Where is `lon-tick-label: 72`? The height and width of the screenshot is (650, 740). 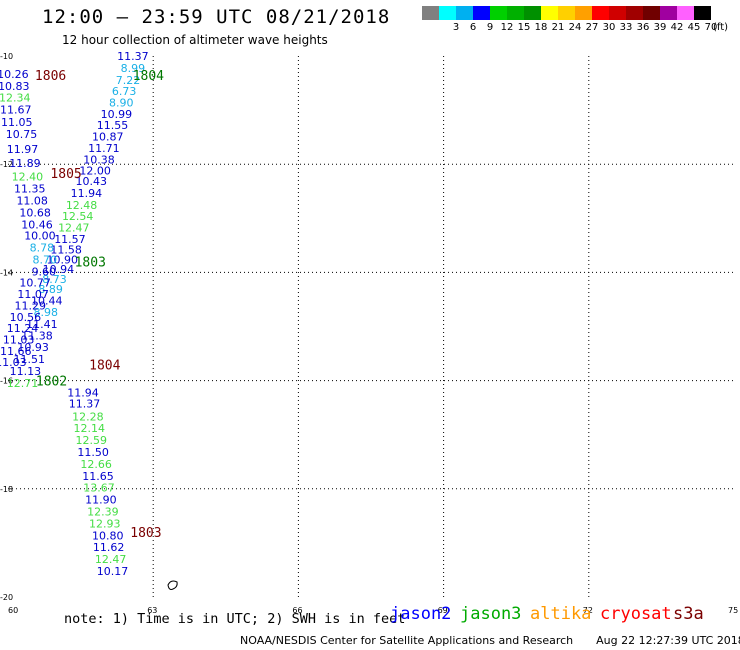 lon-tick-label: 72 is located at coordinates (588, 610).